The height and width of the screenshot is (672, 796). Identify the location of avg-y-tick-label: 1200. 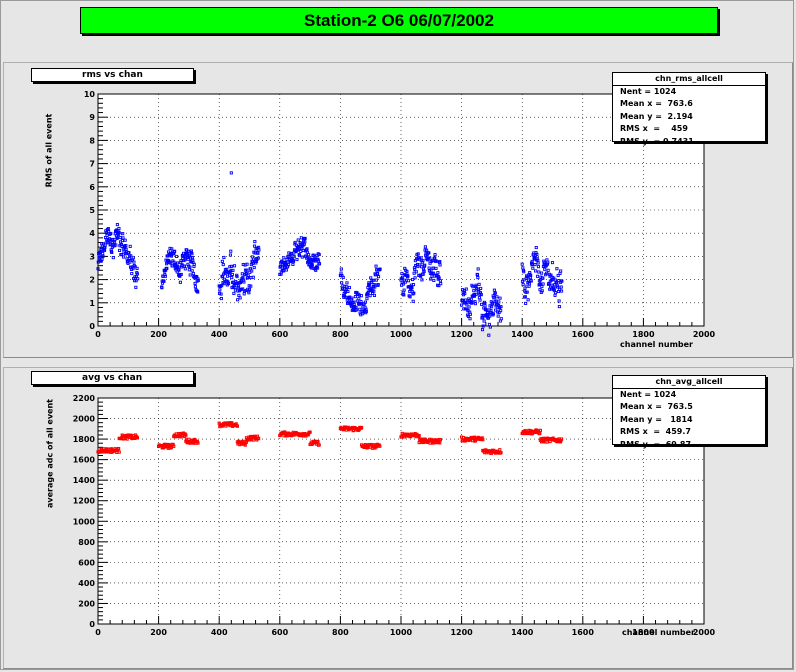
(84, 501).